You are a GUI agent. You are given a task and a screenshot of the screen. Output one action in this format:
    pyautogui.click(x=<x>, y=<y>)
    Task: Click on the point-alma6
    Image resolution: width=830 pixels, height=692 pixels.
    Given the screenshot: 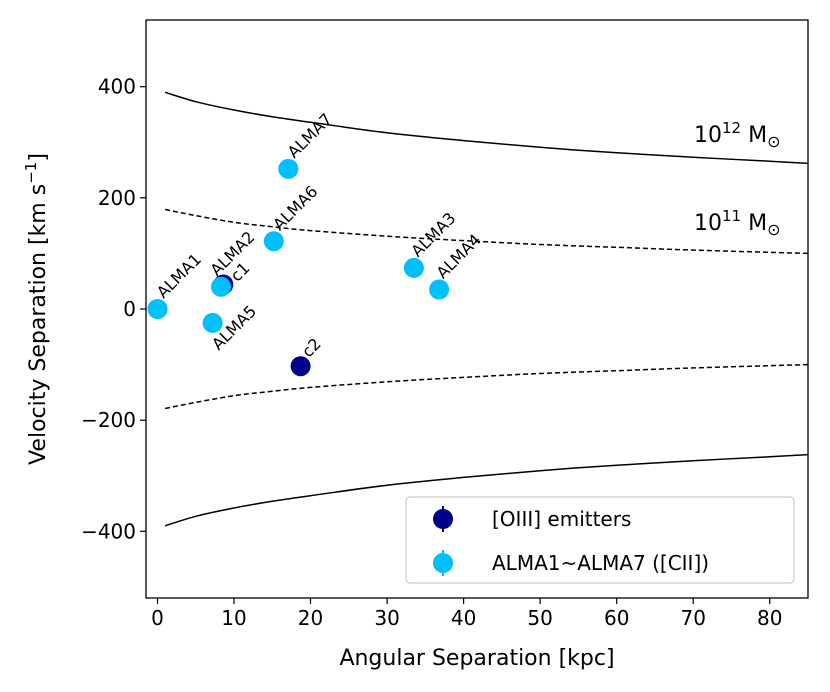 What is the action you would take?
    pyautogui.click(x=273, y=241)
    